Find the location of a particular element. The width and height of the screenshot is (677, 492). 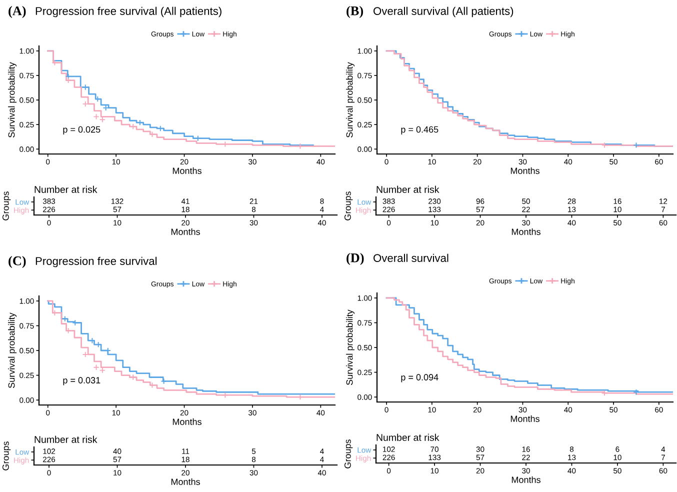

text: (D) is located at coordinates (355, 259).